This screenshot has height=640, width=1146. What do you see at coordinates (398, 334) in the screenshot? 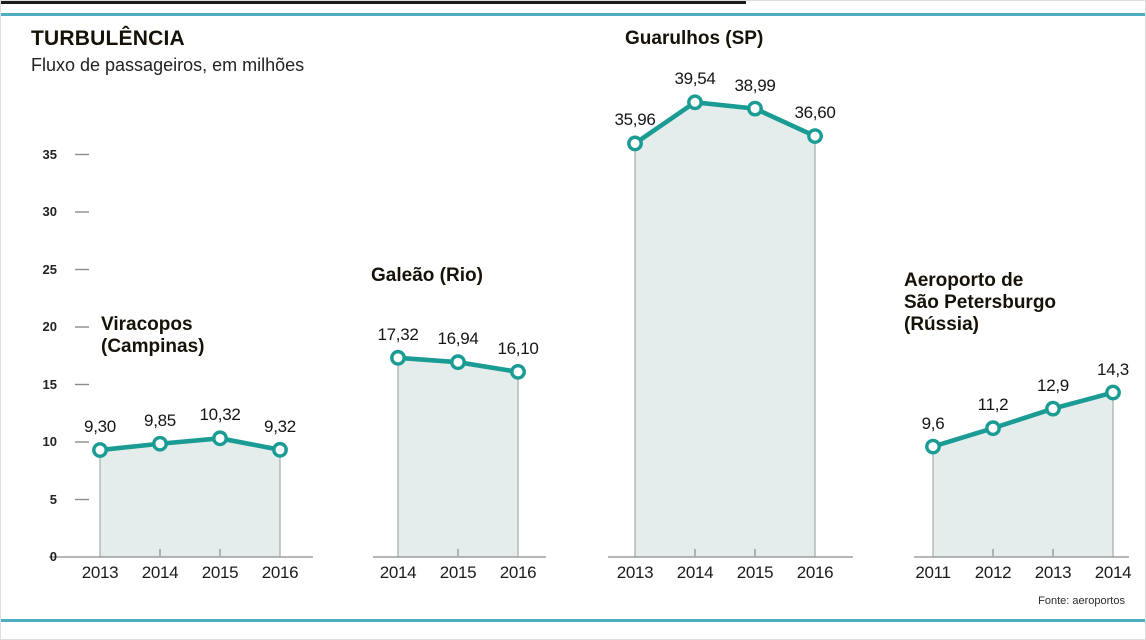
I see `value-label: 17,32` at bounding box center [398, 334].